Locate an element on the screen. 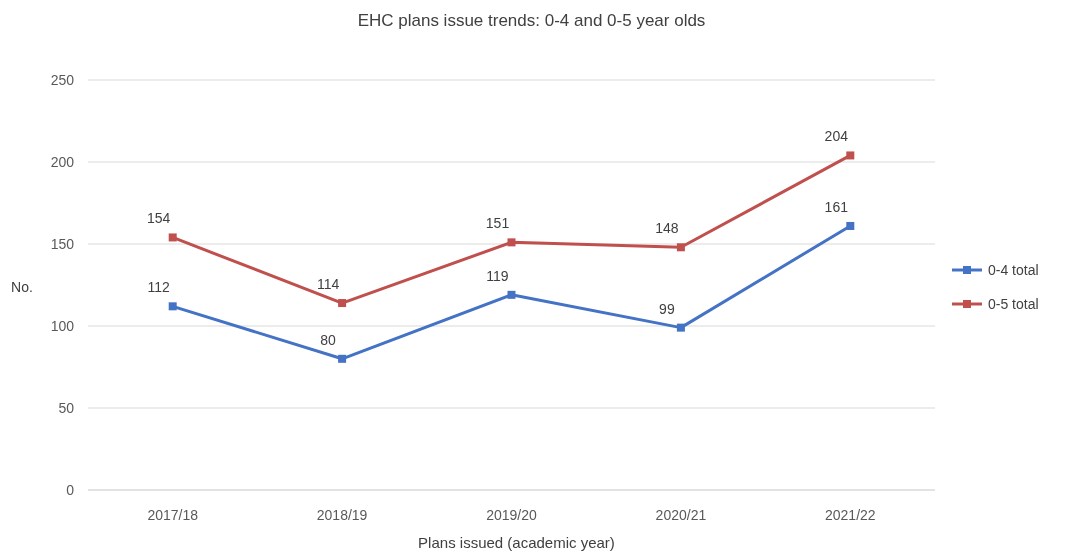 This screenshot has height=560, width=1069. data-label: 80 is located at coordinates (328, 339).